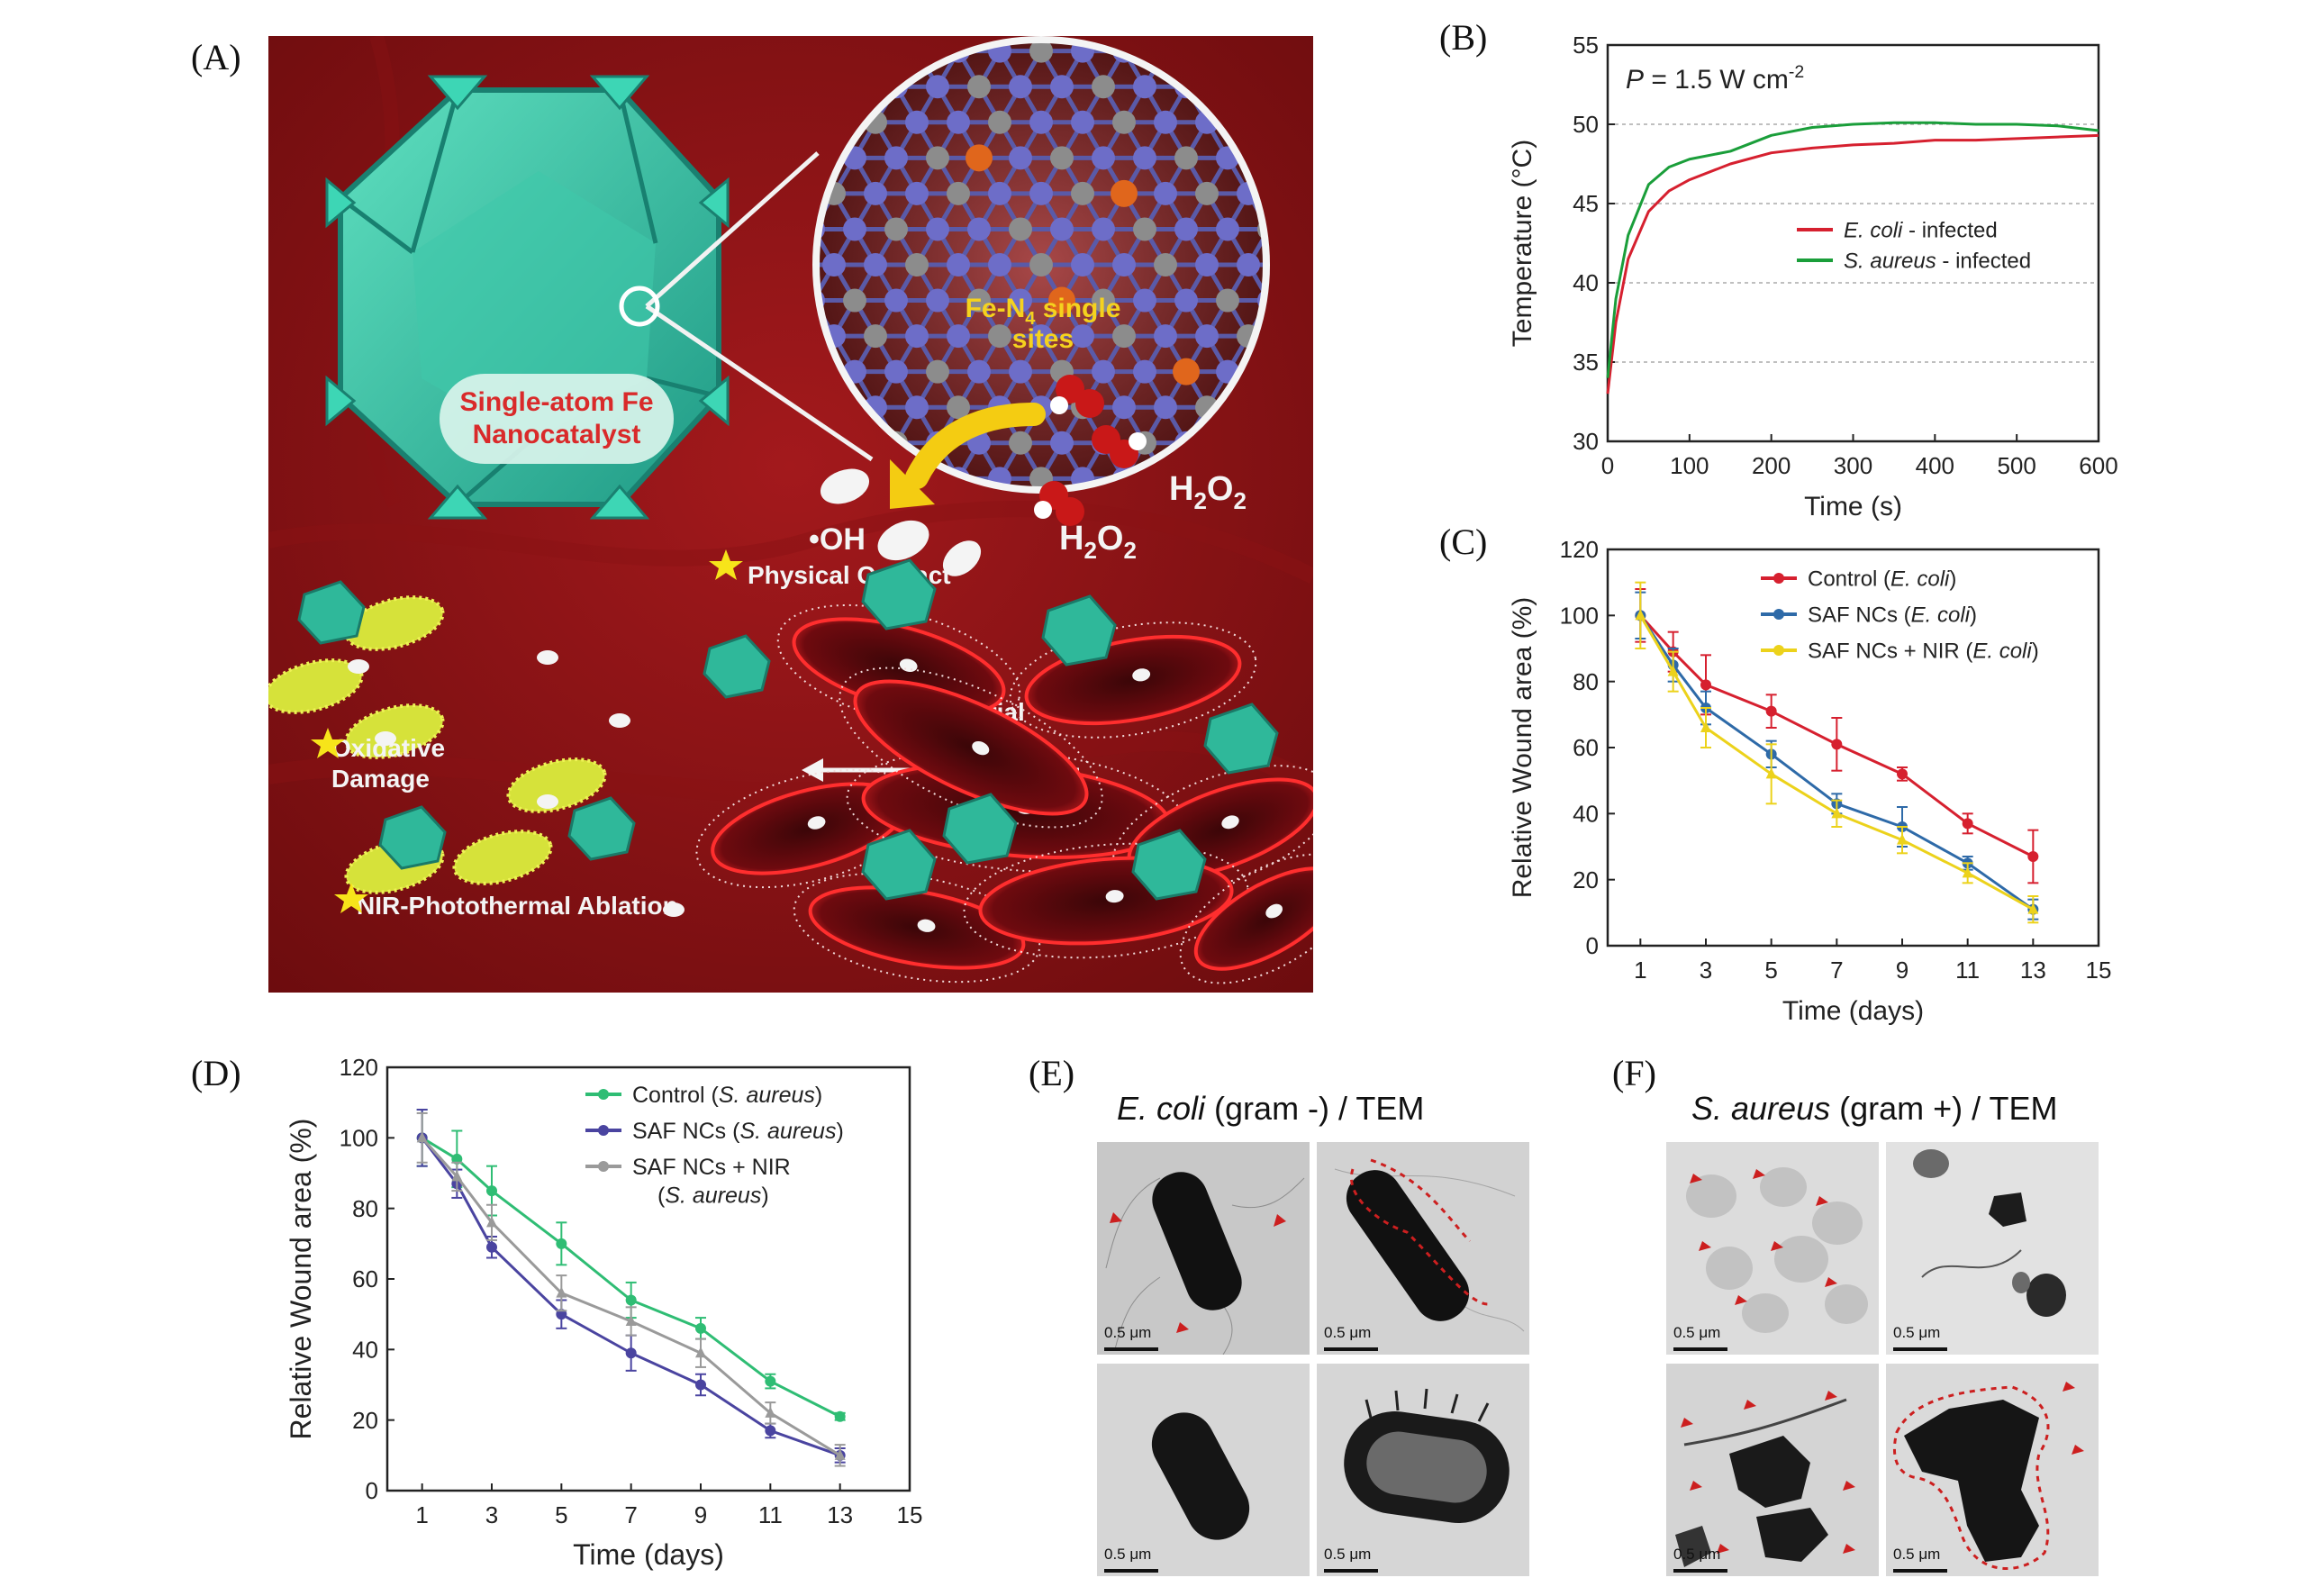 This screenshot has width=2312, height=1596. What do you see at coordinates (557, 434) in the screenshot?
I see `catalyst-label-line2: Nanocatalyst` at bounding box center [557, 434].